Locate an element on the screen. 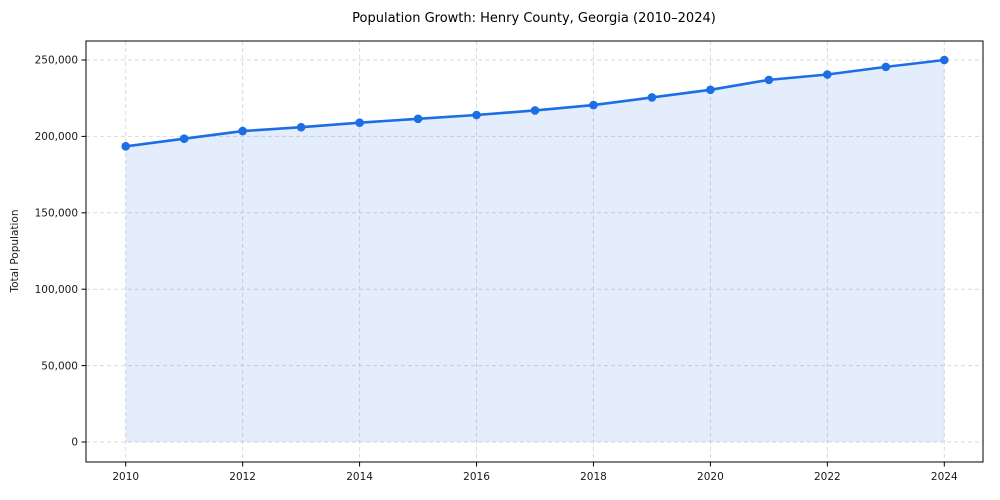 The height and width of the screenshot is (500, 1000). y-axis-label: Total Population is located at coordinates (15, 251).